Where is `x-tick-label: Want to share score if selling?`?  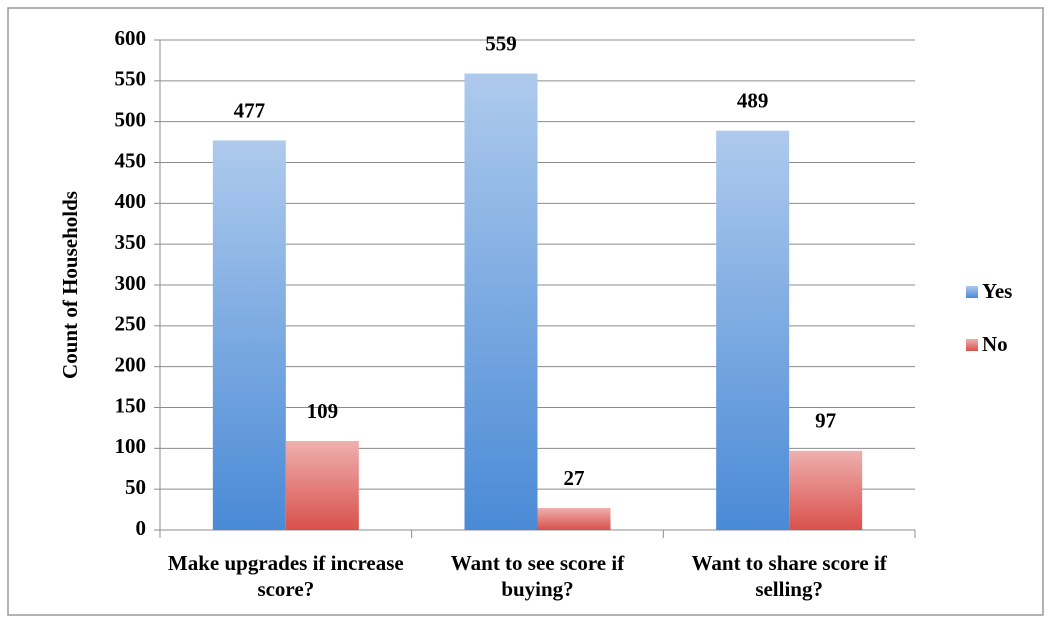
x-tick-label: Want to share score if selling? is located at coordinates (789, 576).